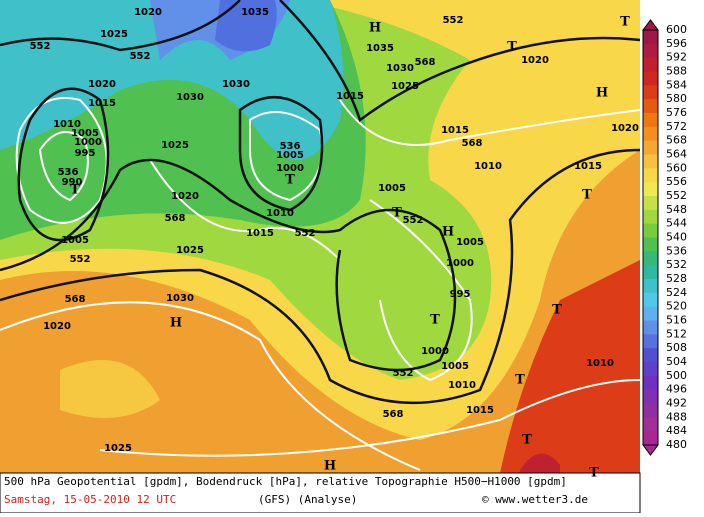 The width and height of the screenshot is (704, 517). I want to click on footer-date: Samstag, 15-05-2010 12 UTC, so click(90, 499).